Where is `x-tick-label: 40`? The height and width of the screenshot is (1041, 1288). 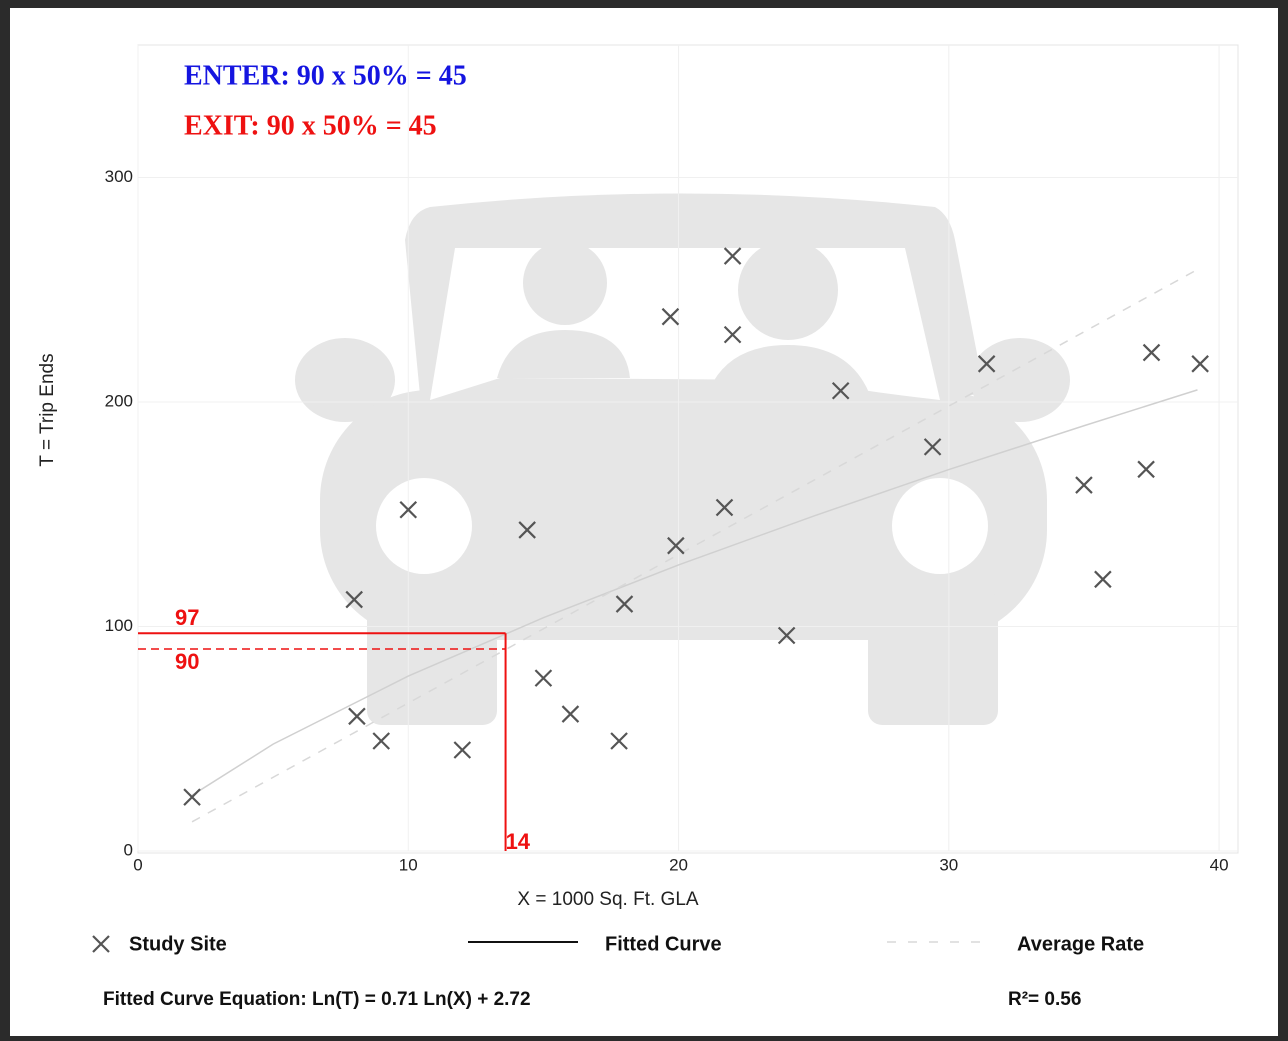 x-tick-label: 40 is located at coordinates (1219, 864).